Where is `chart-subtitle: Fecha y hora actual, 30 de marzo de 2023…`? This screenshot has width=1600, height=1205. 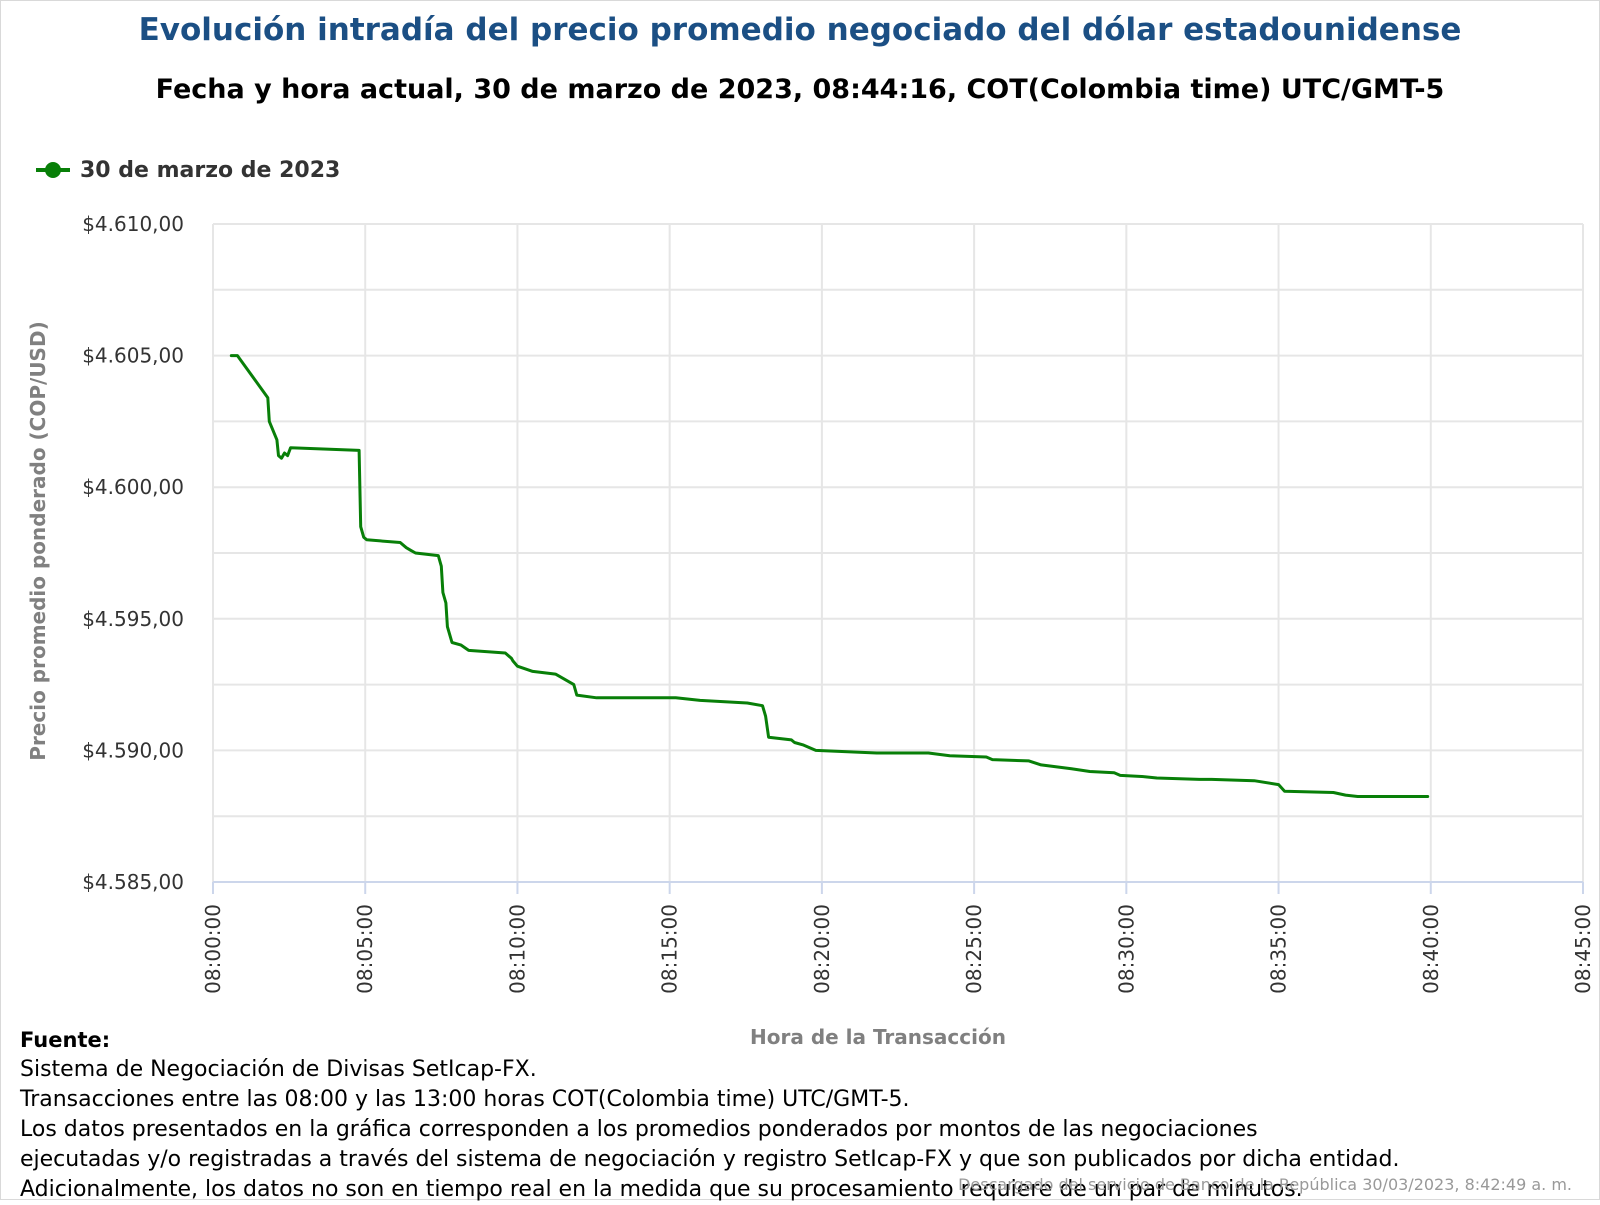 chart-subtitle: Fecha y hora actual, 30 de marzo de 2023… is located at coordinates (800, 89).